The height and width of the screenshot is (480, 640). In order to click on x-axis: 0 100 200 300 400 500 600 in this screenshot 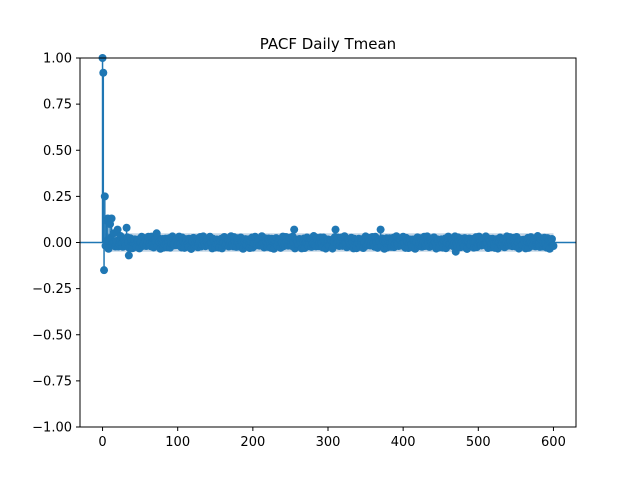, I will do `click(332, 438)`.